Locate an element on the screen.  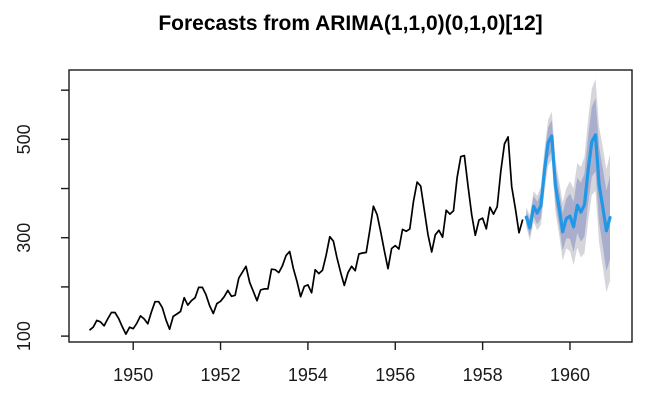
y-axis-tick-label: 500 is located at coordinates (24, 139).